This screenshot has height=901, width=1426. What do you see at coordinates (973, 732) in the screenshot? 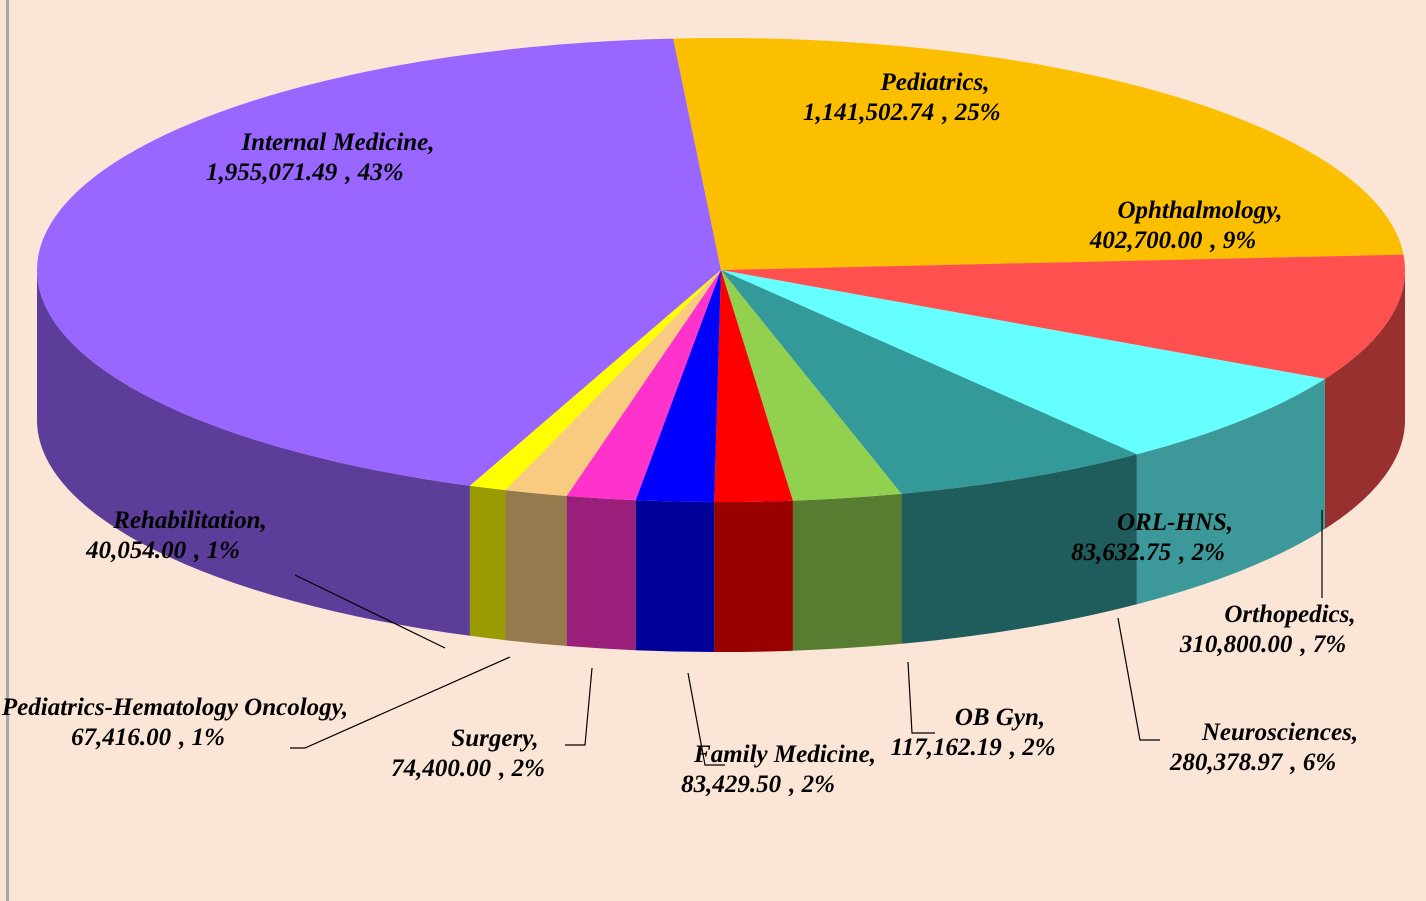
I see `data-label: OB Gyn, 117,162.19, 2%` at bounding box center [973, 732].